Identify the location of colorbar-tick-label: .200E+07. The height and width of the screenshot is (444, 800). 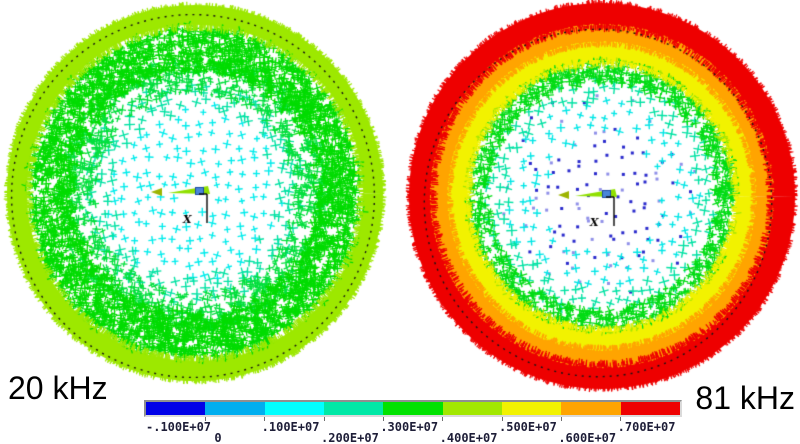
(350, 437).